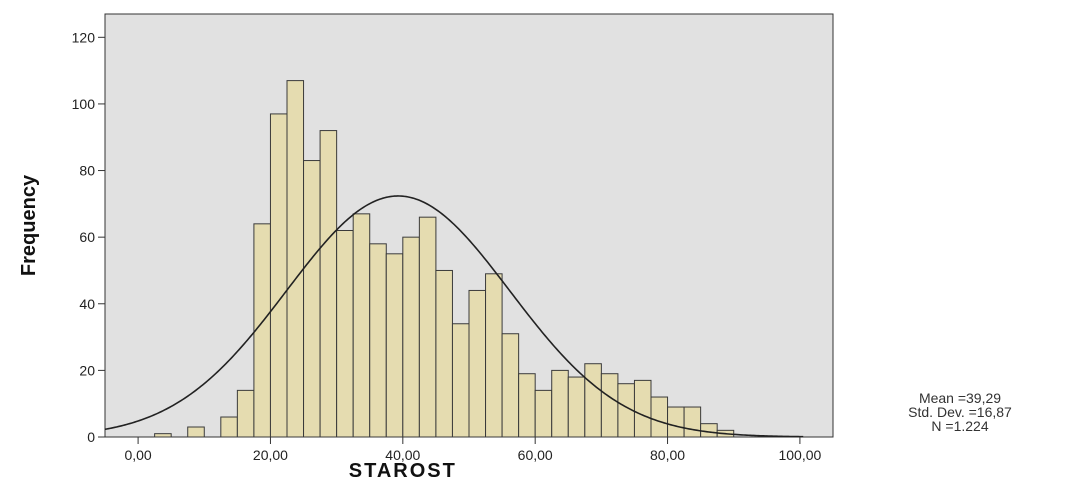 This screenshot has height=484, width=1071. Describe the element at coordinates (87, 171) in the screenshot. I see `y-tick-label: 80` at that location.